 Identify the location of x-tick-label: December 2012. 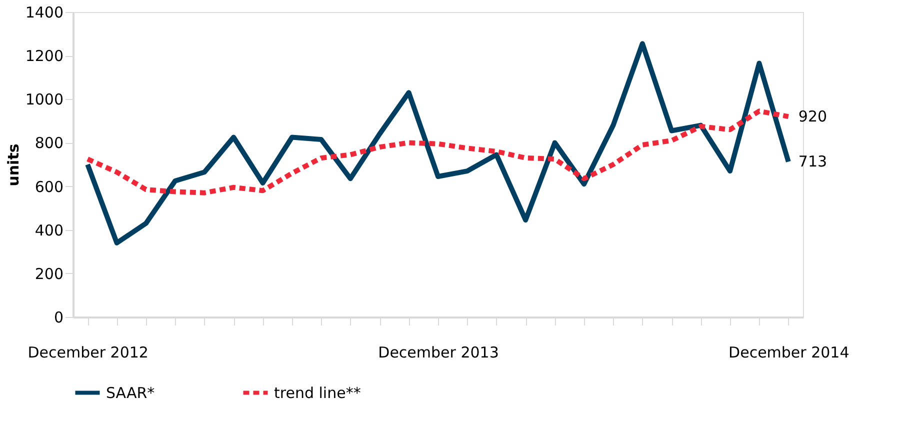
(88, 353).